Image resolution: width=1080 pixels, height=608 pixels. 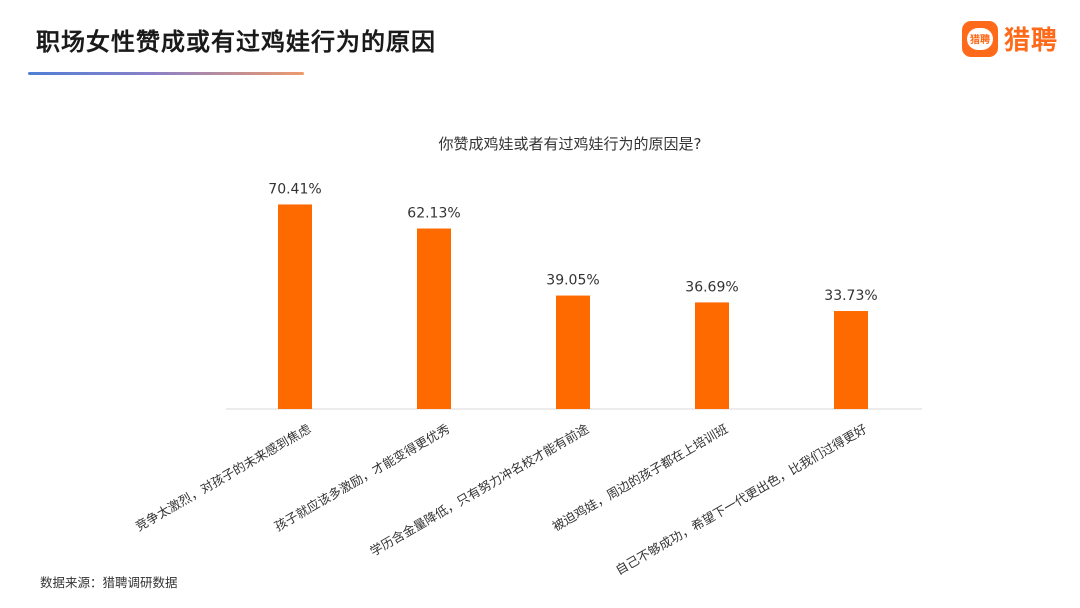 What do you see at coordinates (433, 214) in the screenshot?
I see `data-label-2: 62.13%` at bounding box center [433, 214].